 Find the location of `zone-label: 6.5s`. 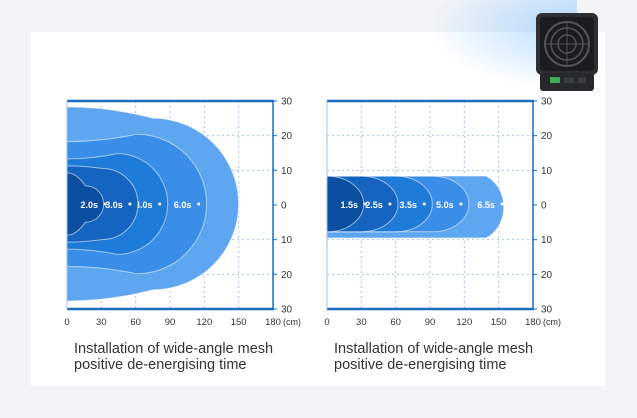

zone-label: 6.5s is located at coordinates (486, 205).